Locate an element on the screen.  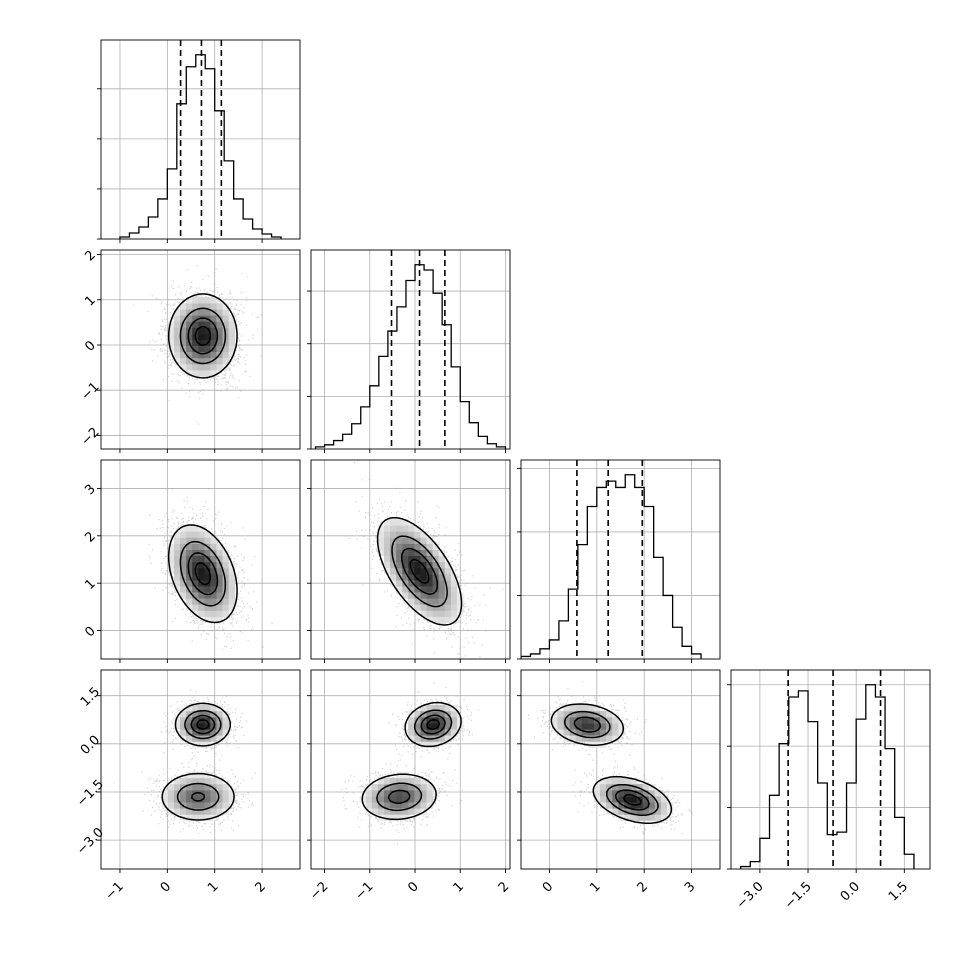
y-tick-label: 0 is located at coordinates (90, 346).